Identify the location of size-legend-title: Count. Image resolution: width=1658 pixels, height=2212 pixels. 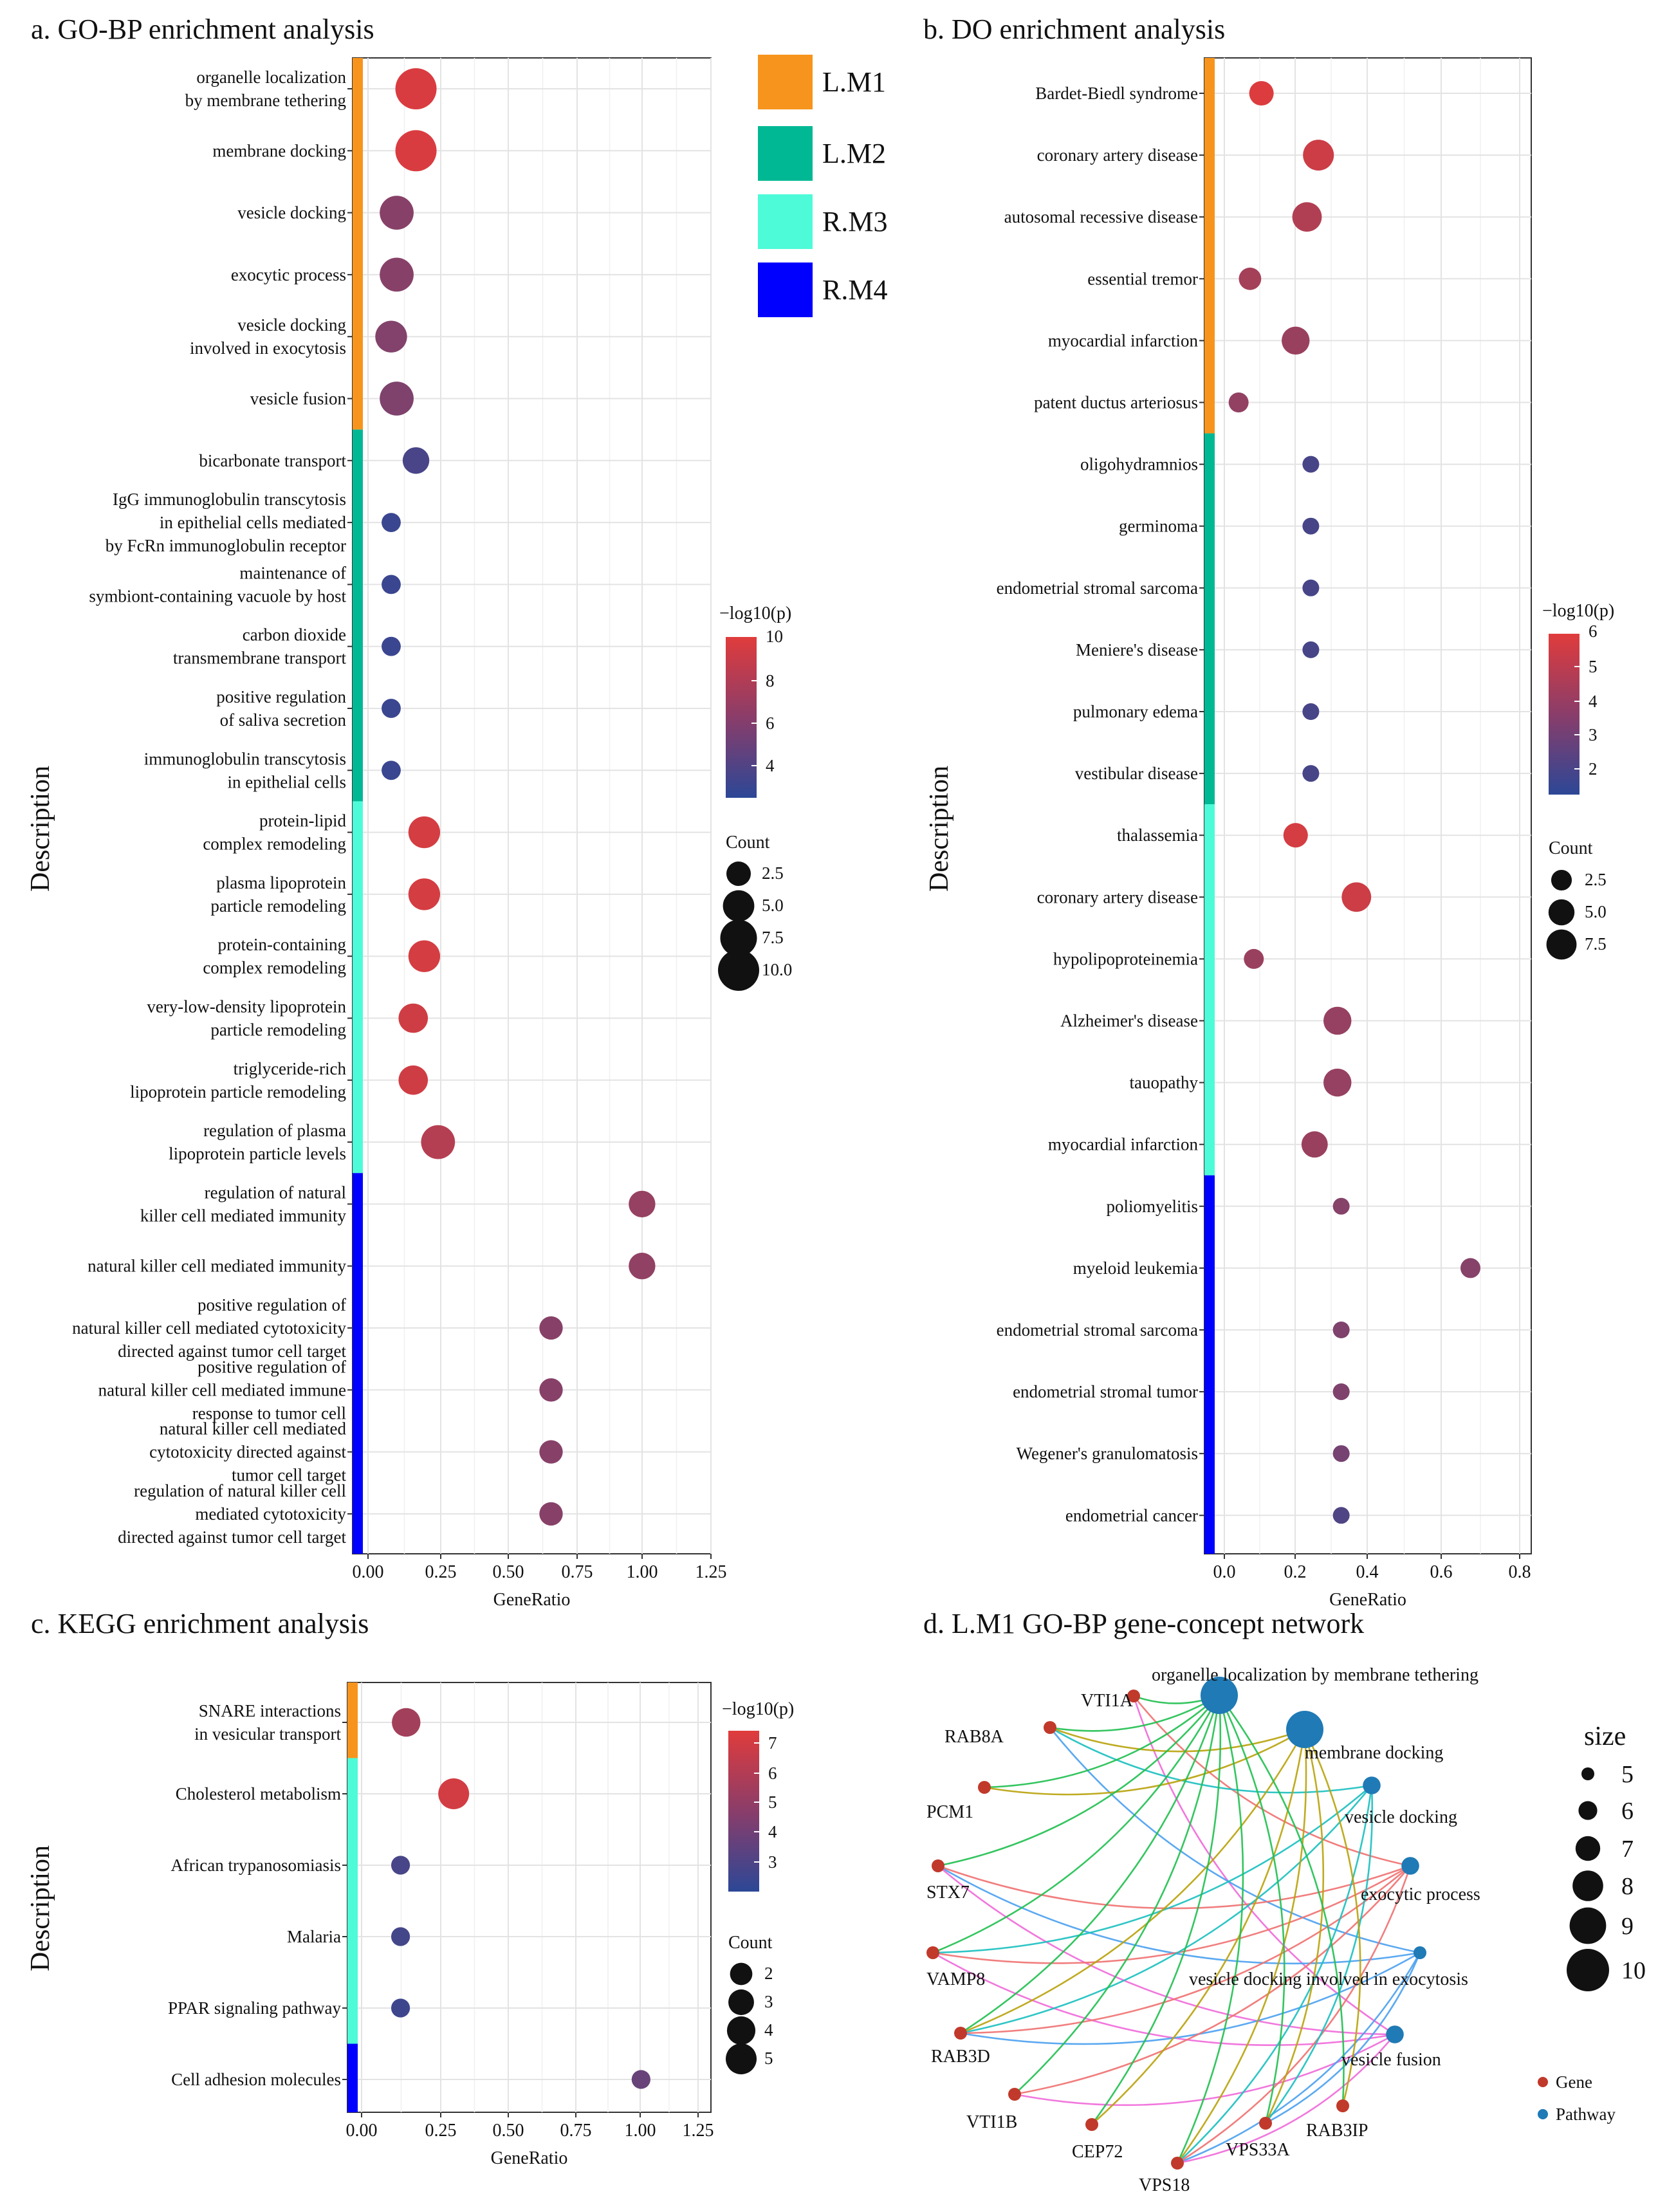
(1571, 848).